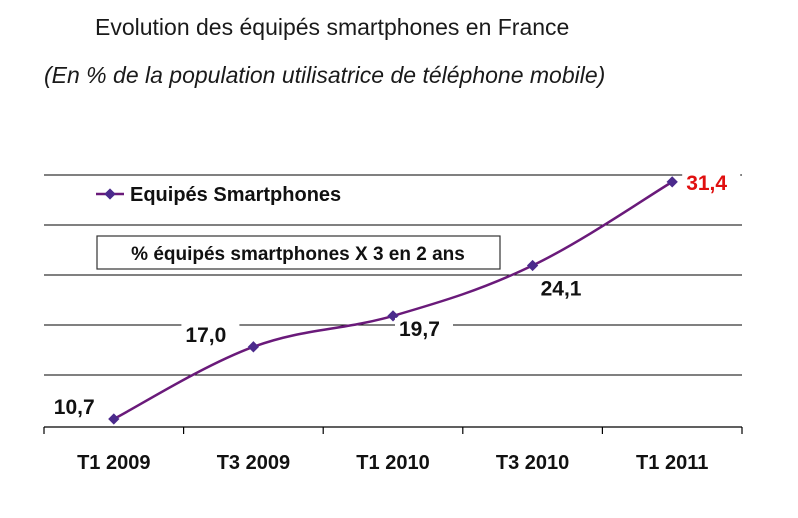 The image size is (798, 518). I want to click on data-label: 10,7, so click(74, 407).